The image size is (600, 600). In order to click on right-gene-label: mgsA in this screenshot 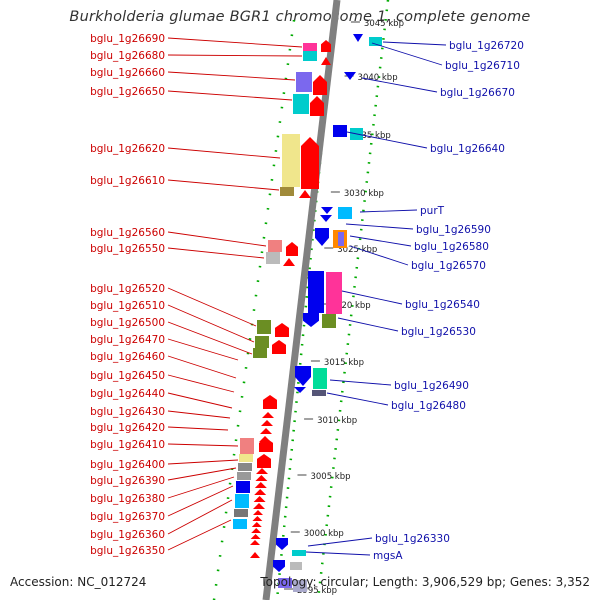, I will do `click(388, 556)`.